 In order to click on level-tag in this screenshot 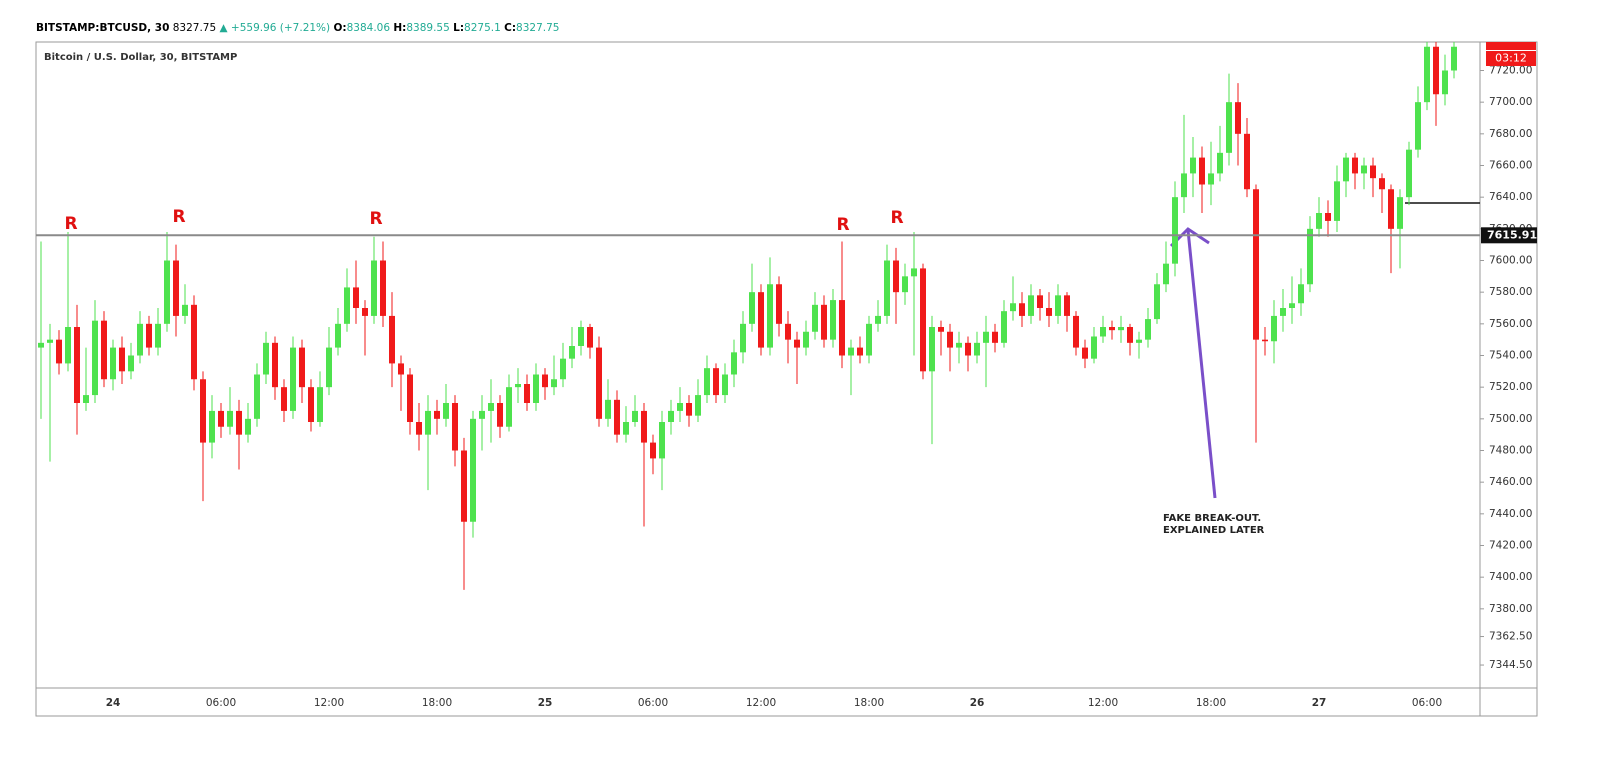, I will do `click(1509, 235)`.